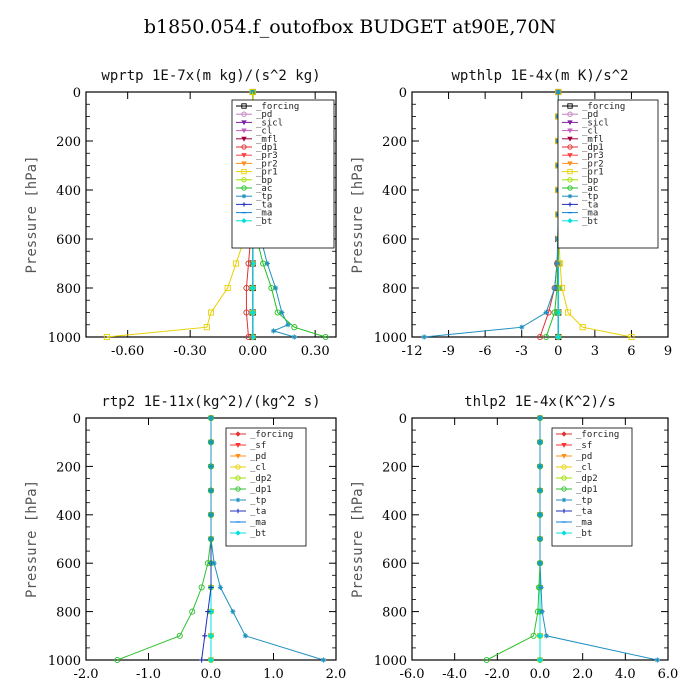  What do you see at coordinates (267, 156) in the screenshot?
I see `legend-label: _pr3` at bounding box center [267, 156].